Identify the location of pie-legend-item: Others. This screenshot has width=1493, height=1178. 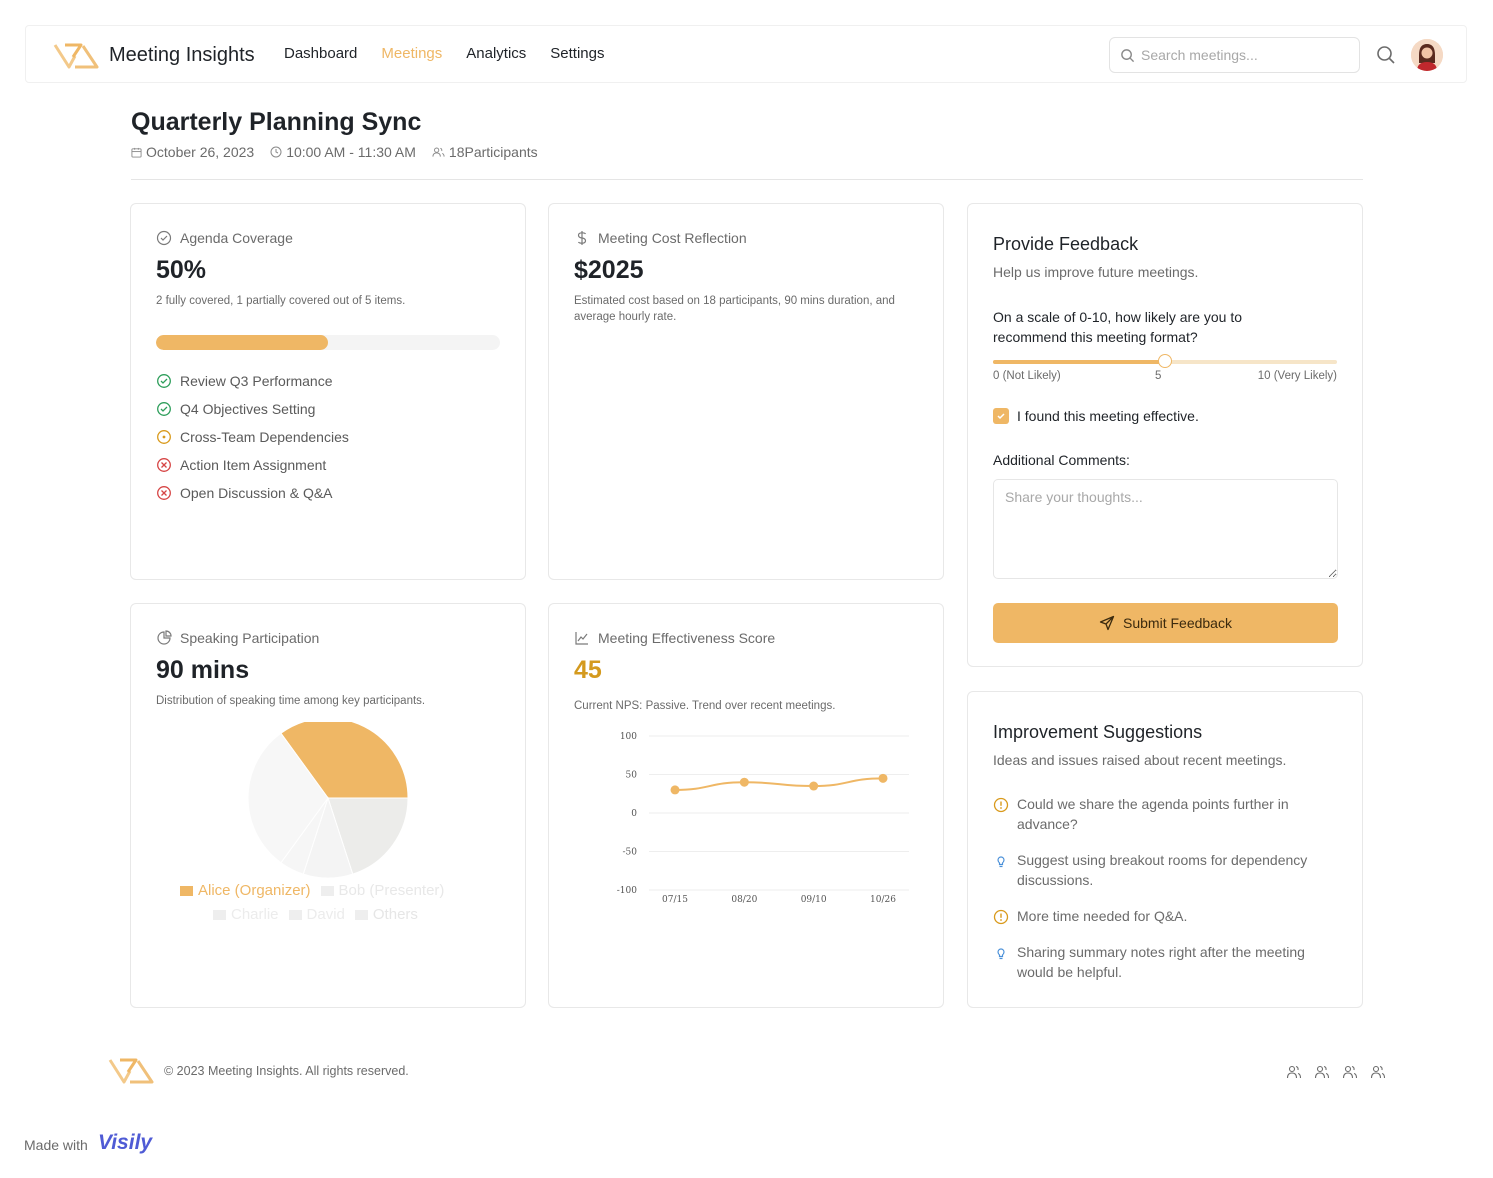
(386, 914).